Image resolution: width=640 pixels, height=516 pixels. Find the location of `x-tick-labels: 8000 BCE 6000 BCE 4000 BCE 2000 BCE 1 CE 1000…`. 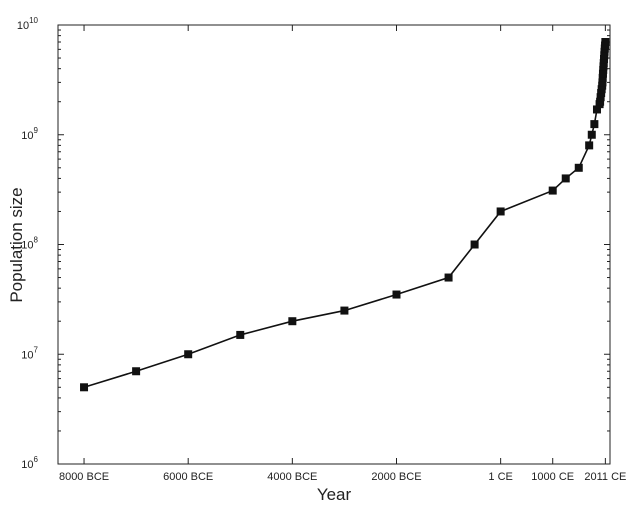

x-tick-labels: 8000 BCE 6000 BCE 4000 BCE 2000 BCE 1 CE 1000… is located at coordinates (342, 477).